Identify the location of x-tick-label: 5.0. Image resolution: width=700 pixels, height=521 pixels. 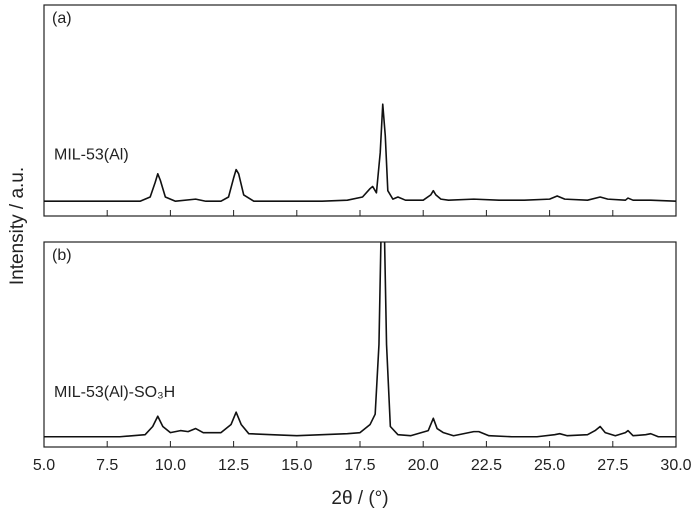
(44, 465).